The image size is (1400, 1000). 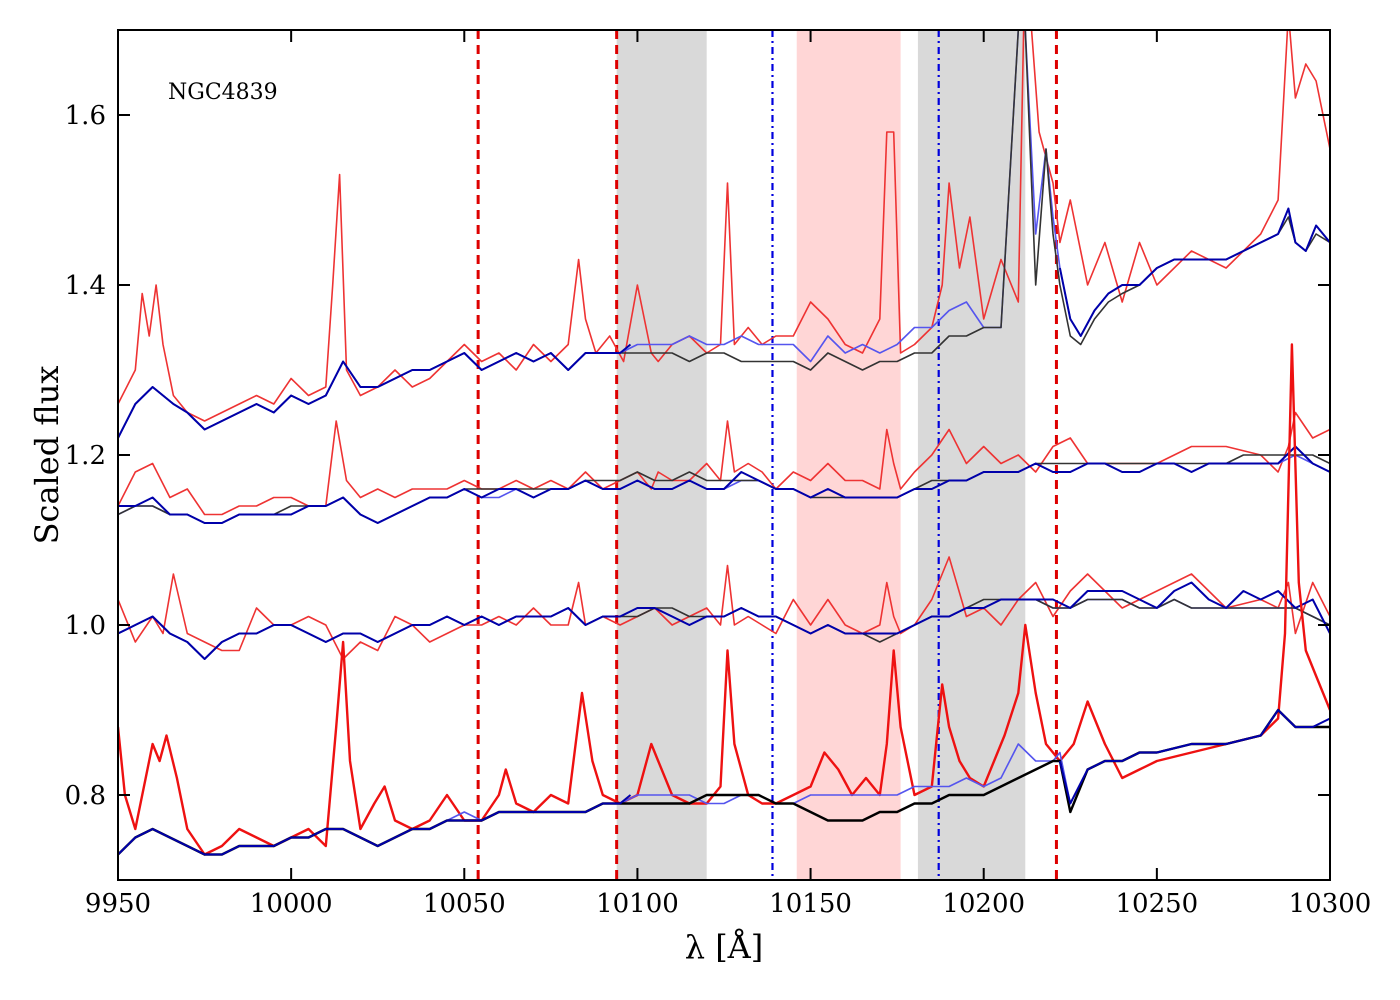 I want to click on x-tick-label: 10250, so click(x=1156, y=904).